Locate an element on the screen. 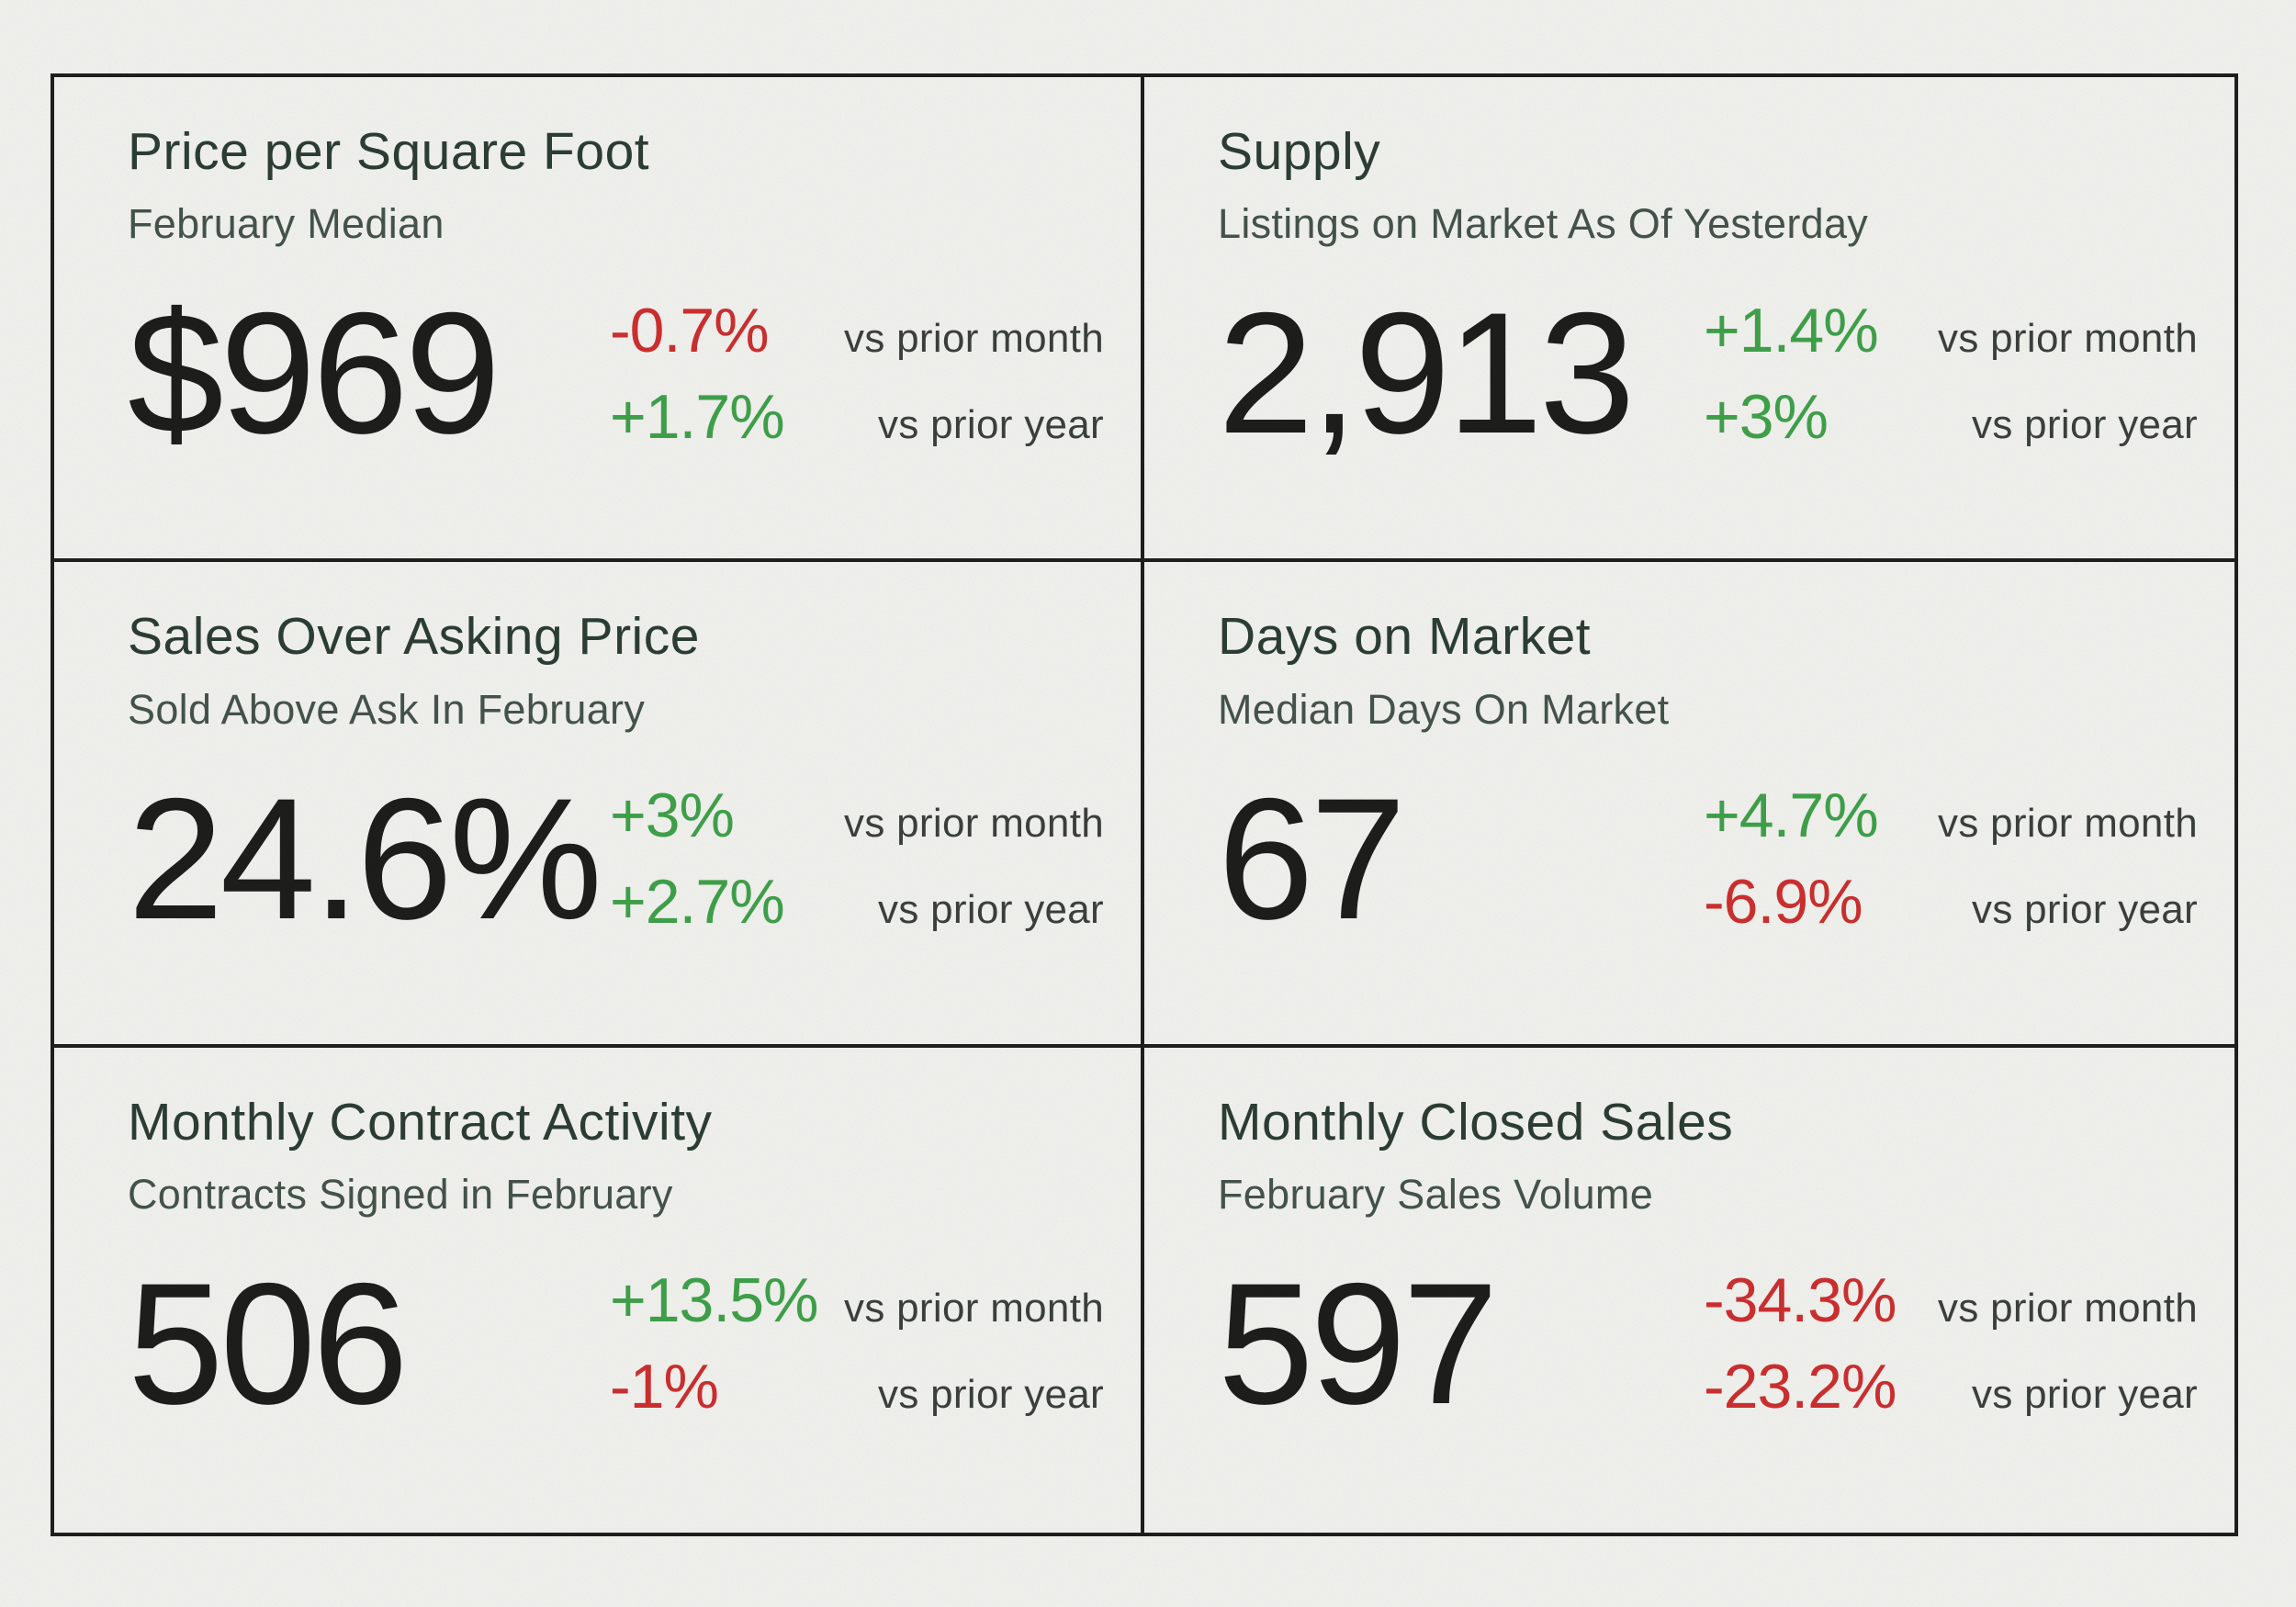 This screenshot has width=2296, height=1607. change-vs-prior-year: -23.2% vs prior year is located at coordinates (1951, 1386).